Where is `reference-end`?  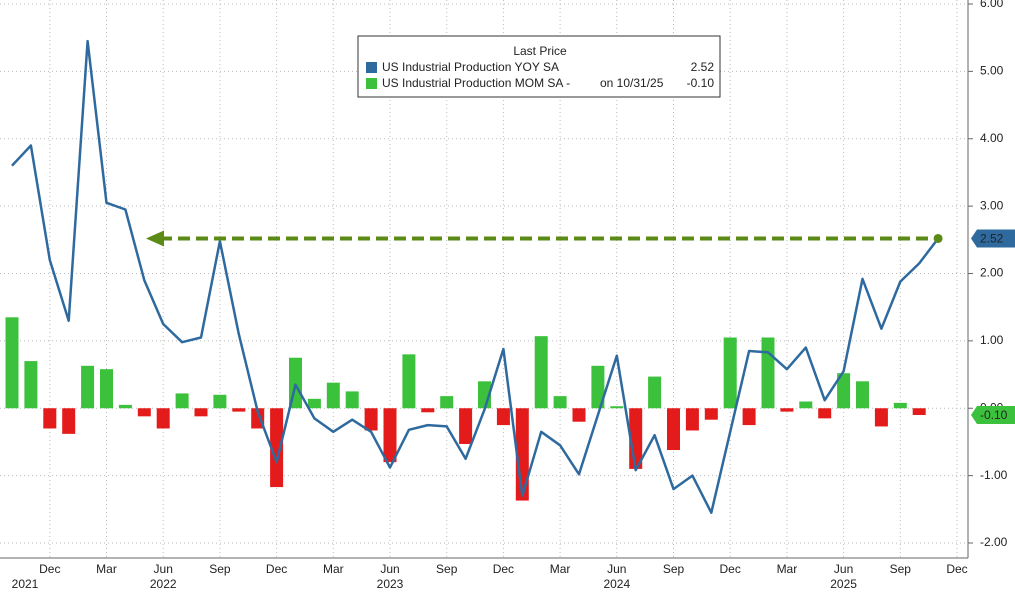
reference-end is located at coordinates (938, 238).